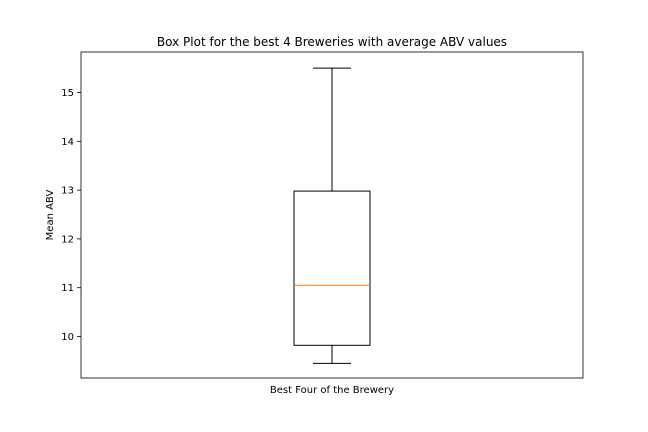  I want to click on interquartile-box, so click(332, 268).